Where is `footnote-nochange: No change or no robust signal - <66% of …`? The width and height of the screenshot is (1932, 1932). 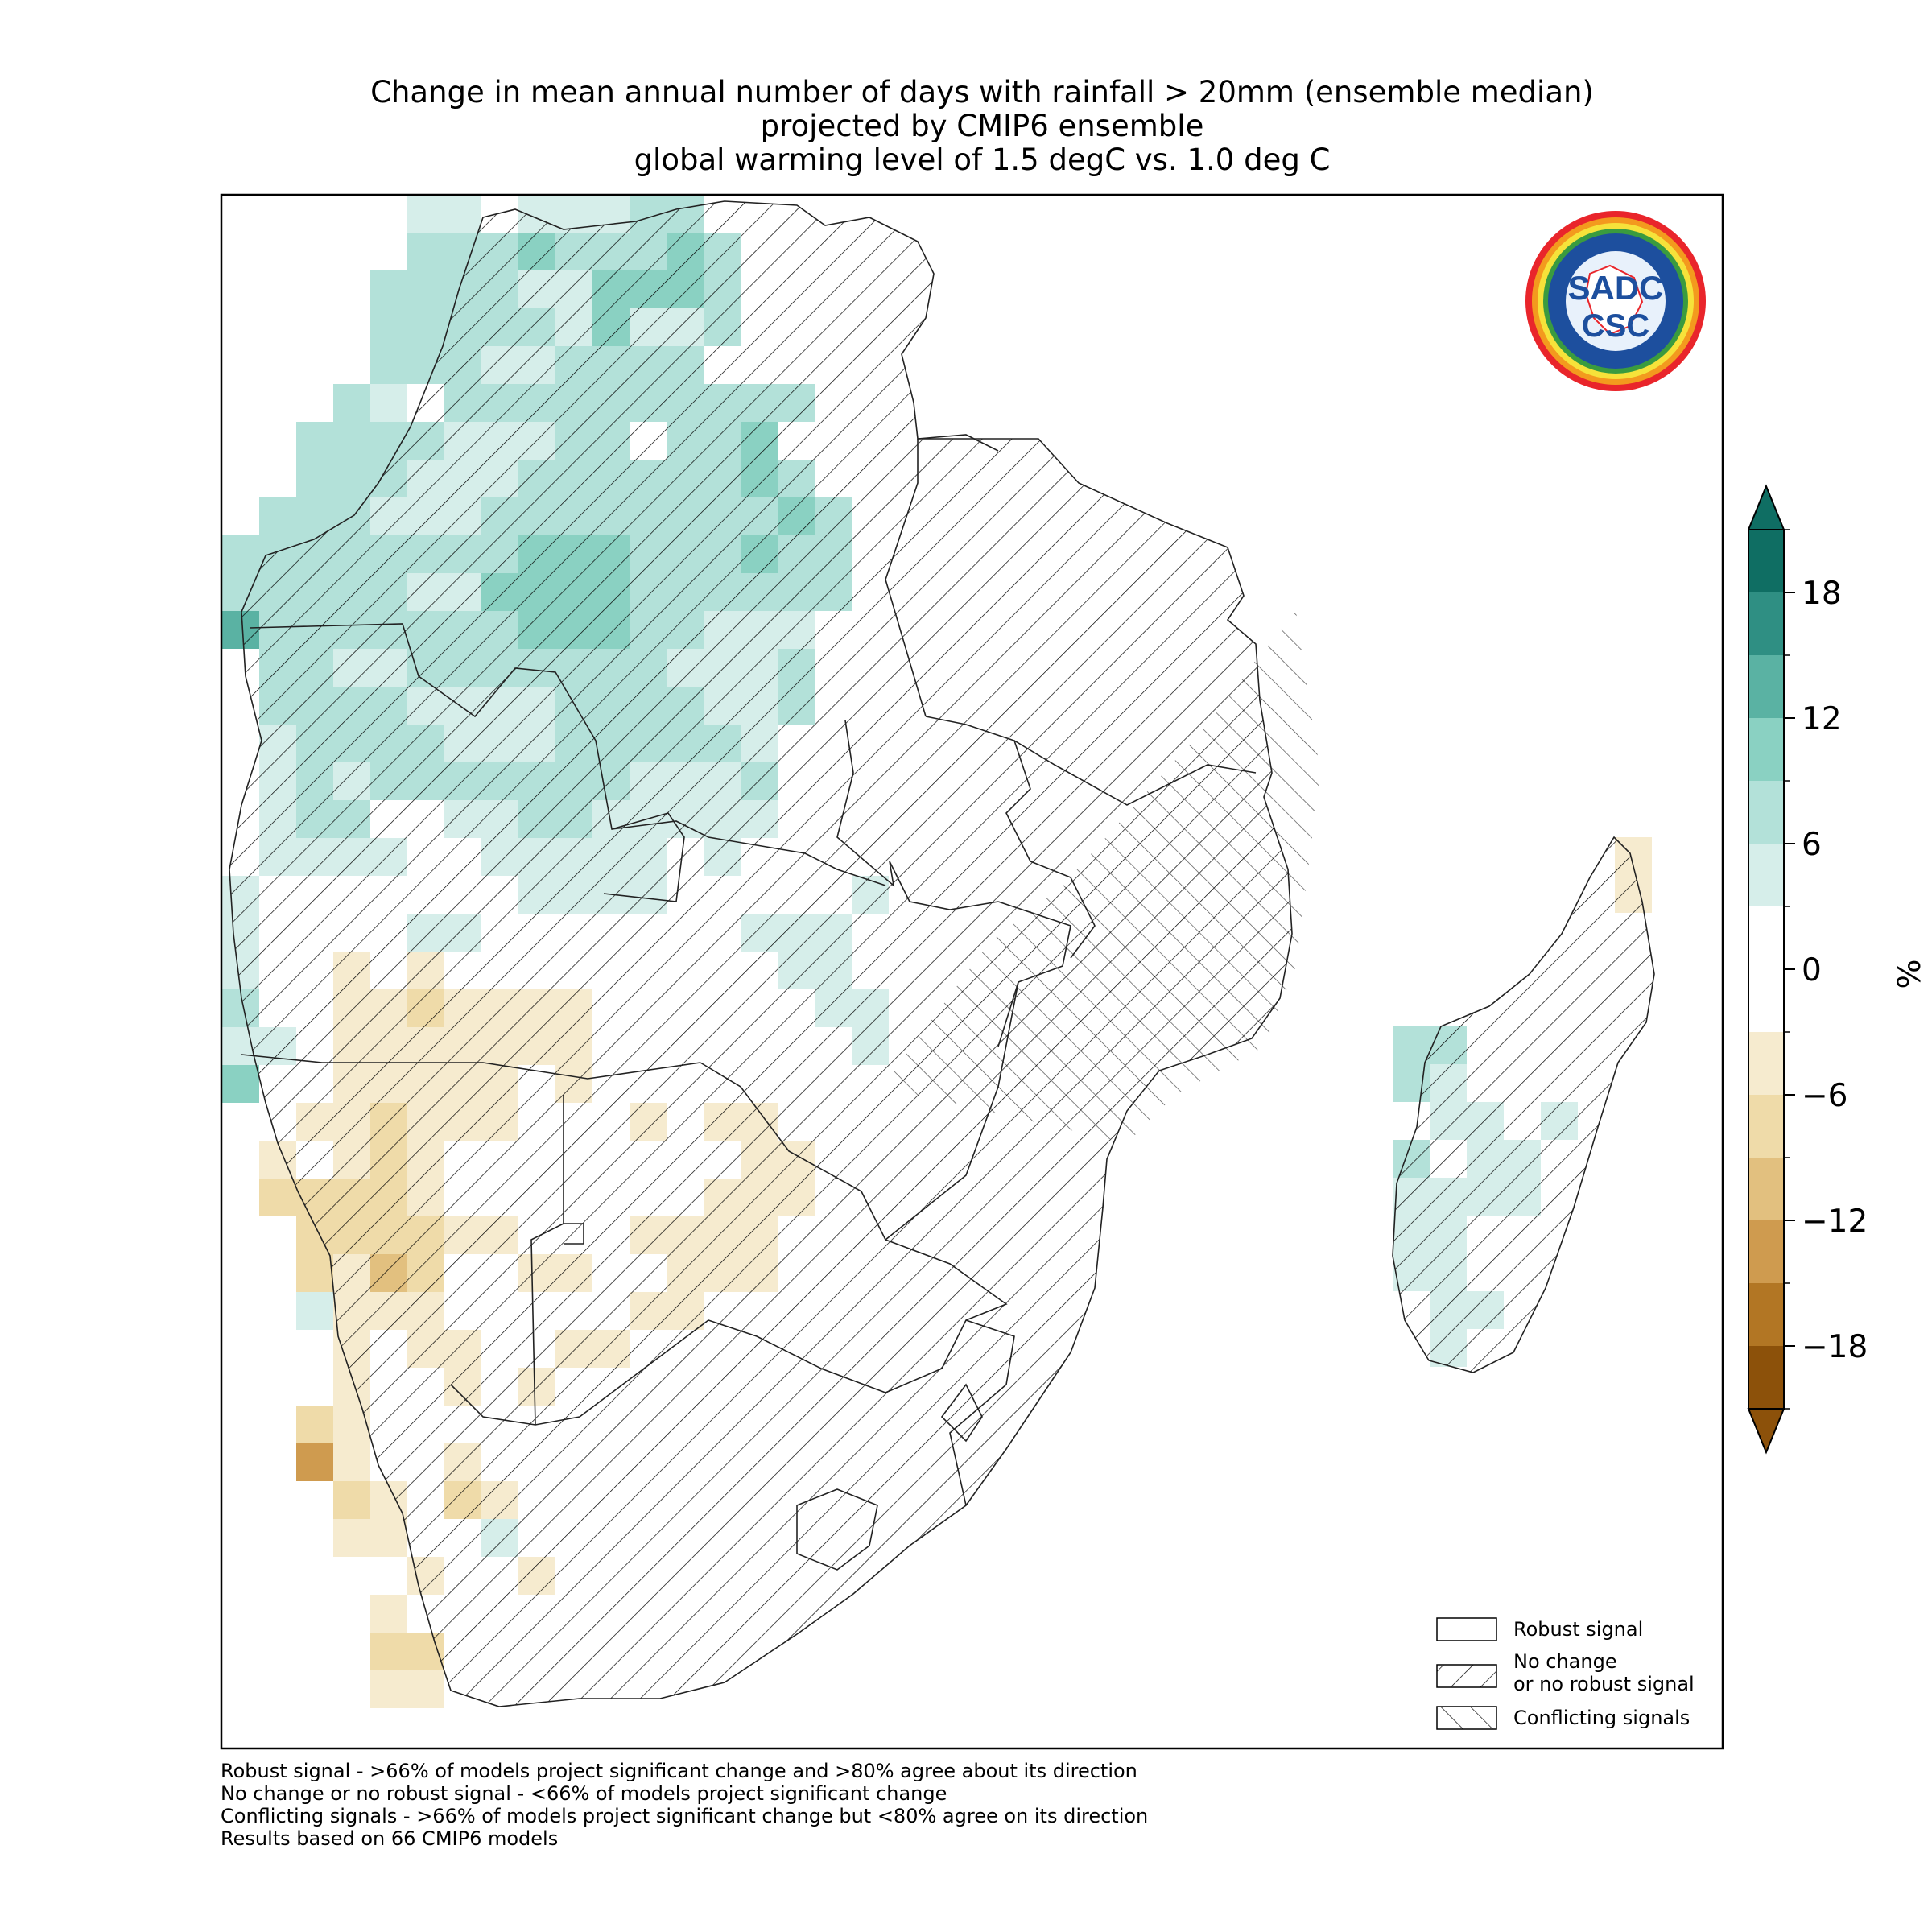
footnote-nochange: No change or no robust signal - <66% of … is located at coordinates (584, 1793).